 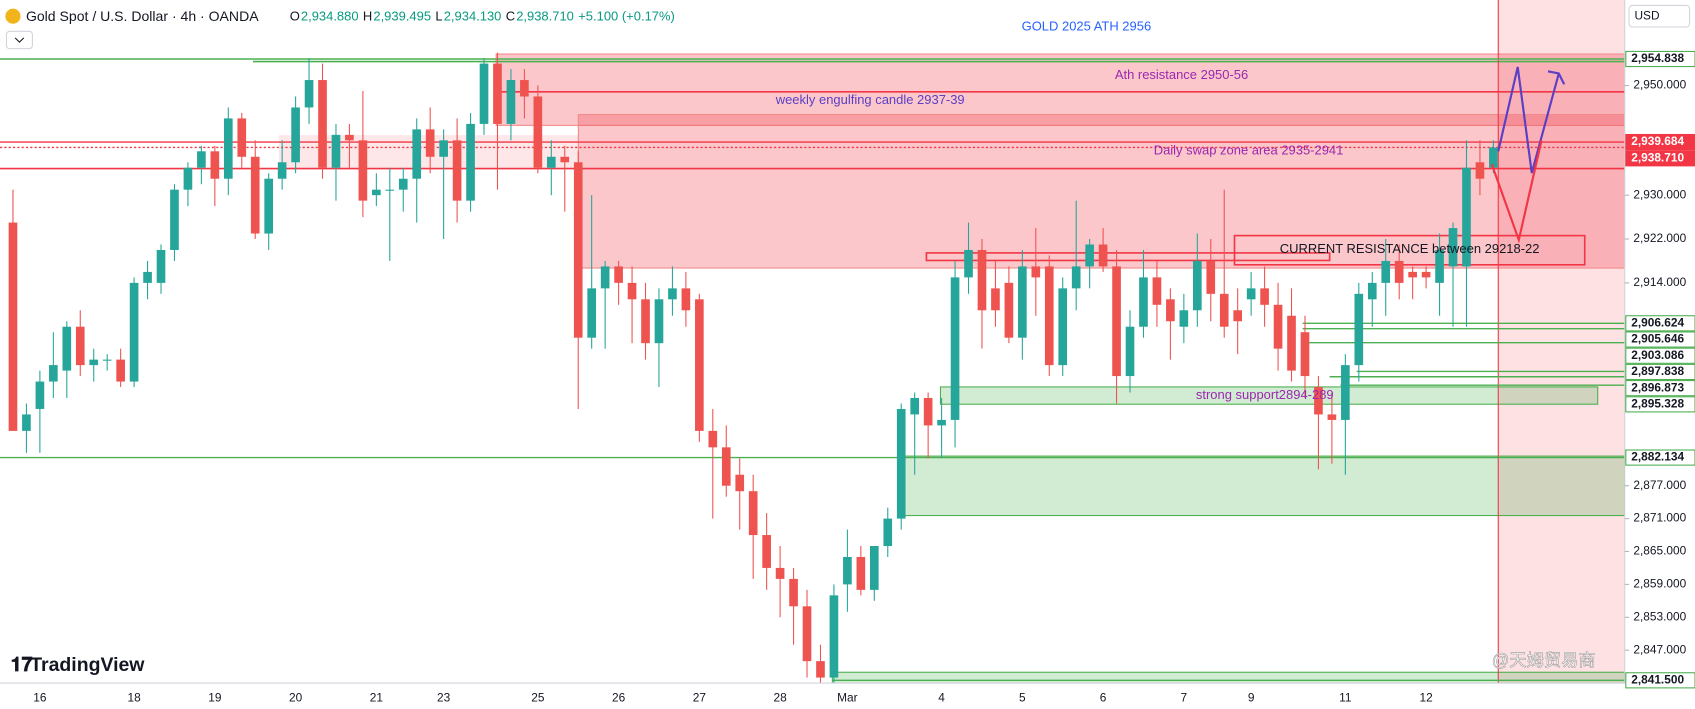 I want to click on ohlc-key: O, so click(x=295, y=16).